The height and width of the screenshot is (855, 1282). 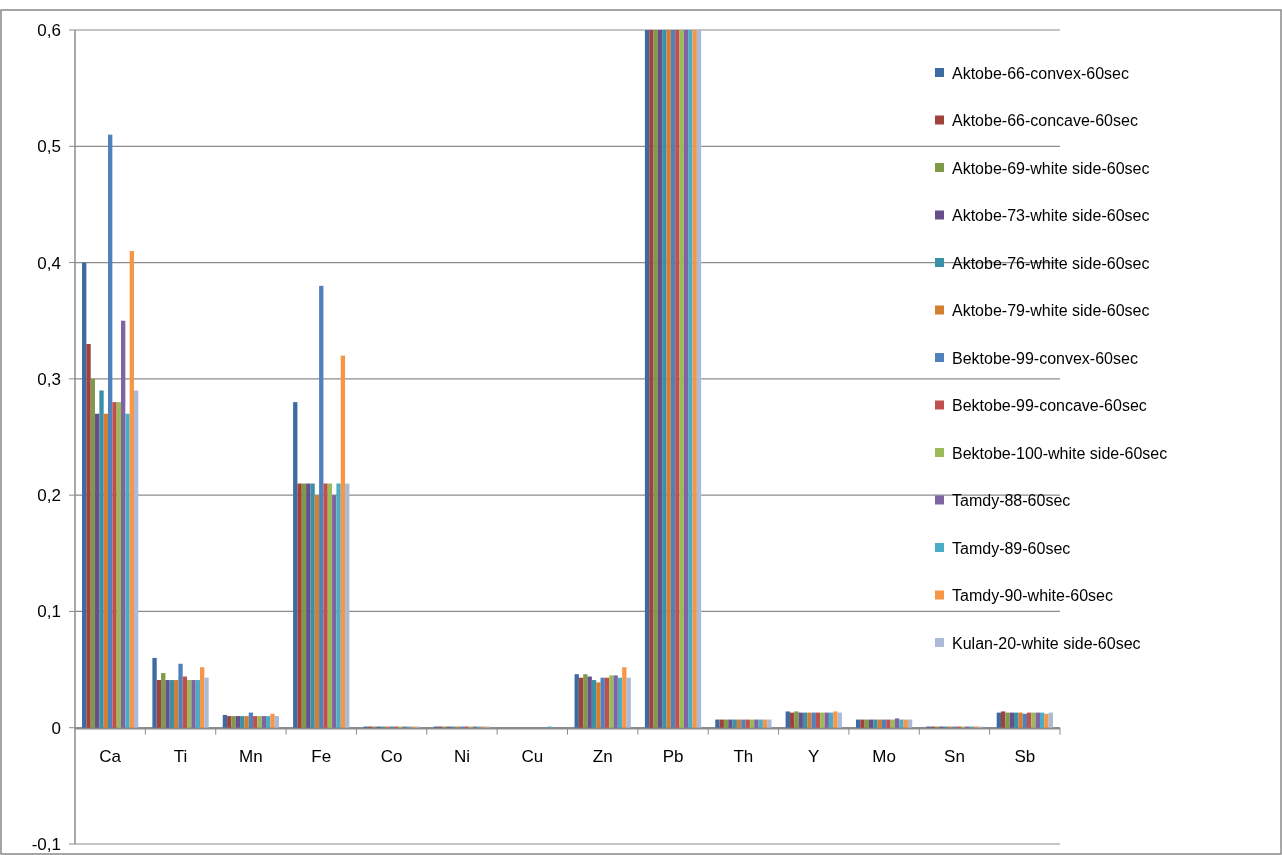 I want to click on y-tick-label: 0,6, so click(x=49, y=30).